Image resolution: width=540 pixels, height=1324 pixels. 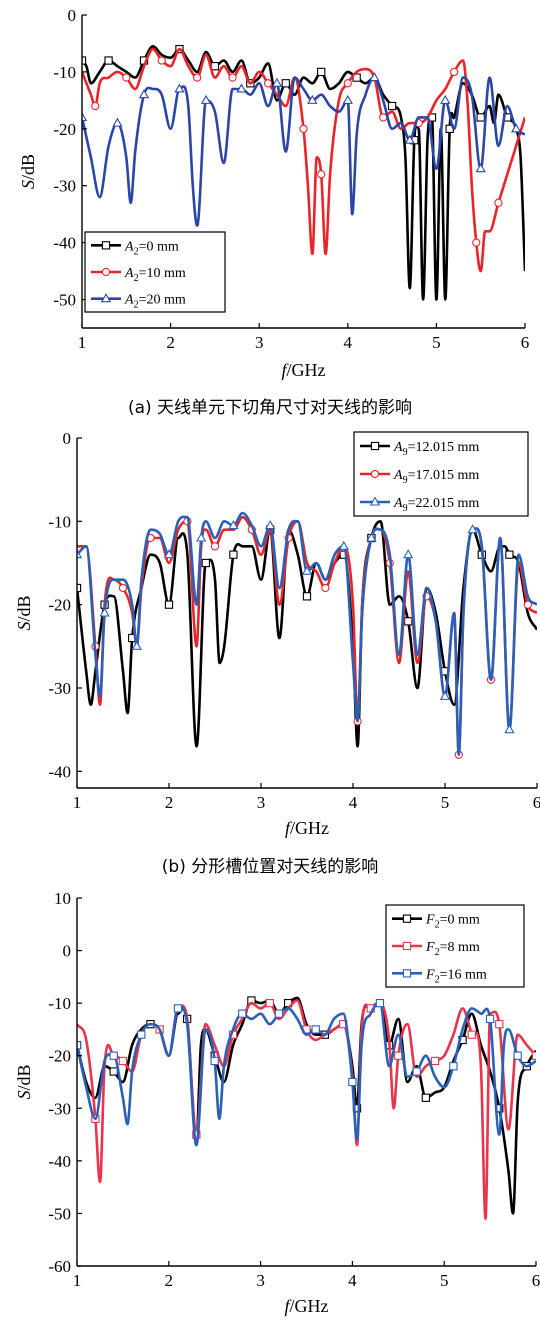 What do you see at coordinates (436, 449) in the screenshot?
I see `legend-label-1: A9=12.015 mm` at bounding box center [436, 449].